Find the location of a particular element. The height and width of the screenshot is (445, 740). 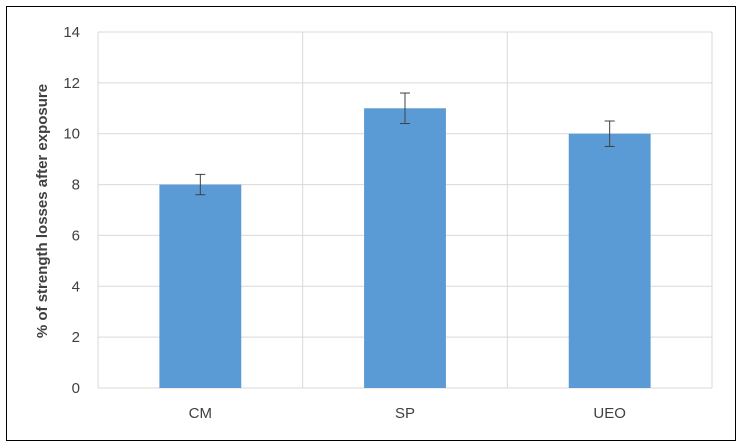

y-axis: 0 2 4 6 8 10 12 14 is located at coordinates (71, 210).